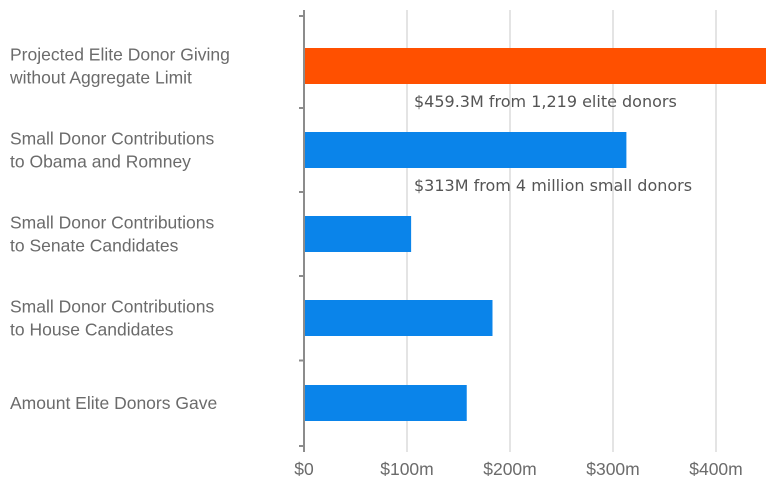  Describe the element at coordinates (304, 469) in the screenshot. I see `x-tick-label: $0` at that location.